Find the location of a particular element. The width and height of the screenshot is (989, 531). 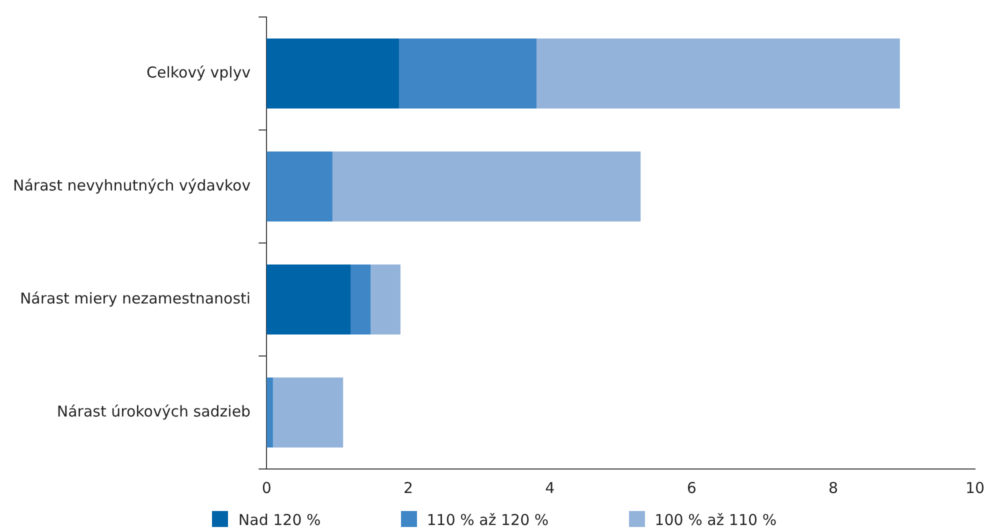

legend-label: 100 % až 110 % is located at coordinates (715, 520).